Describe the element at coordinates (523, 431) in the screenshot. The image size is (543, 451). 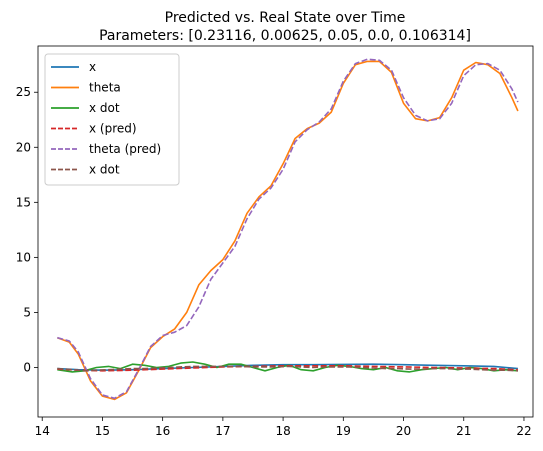
I see `x-tick-label: 22` at that location.